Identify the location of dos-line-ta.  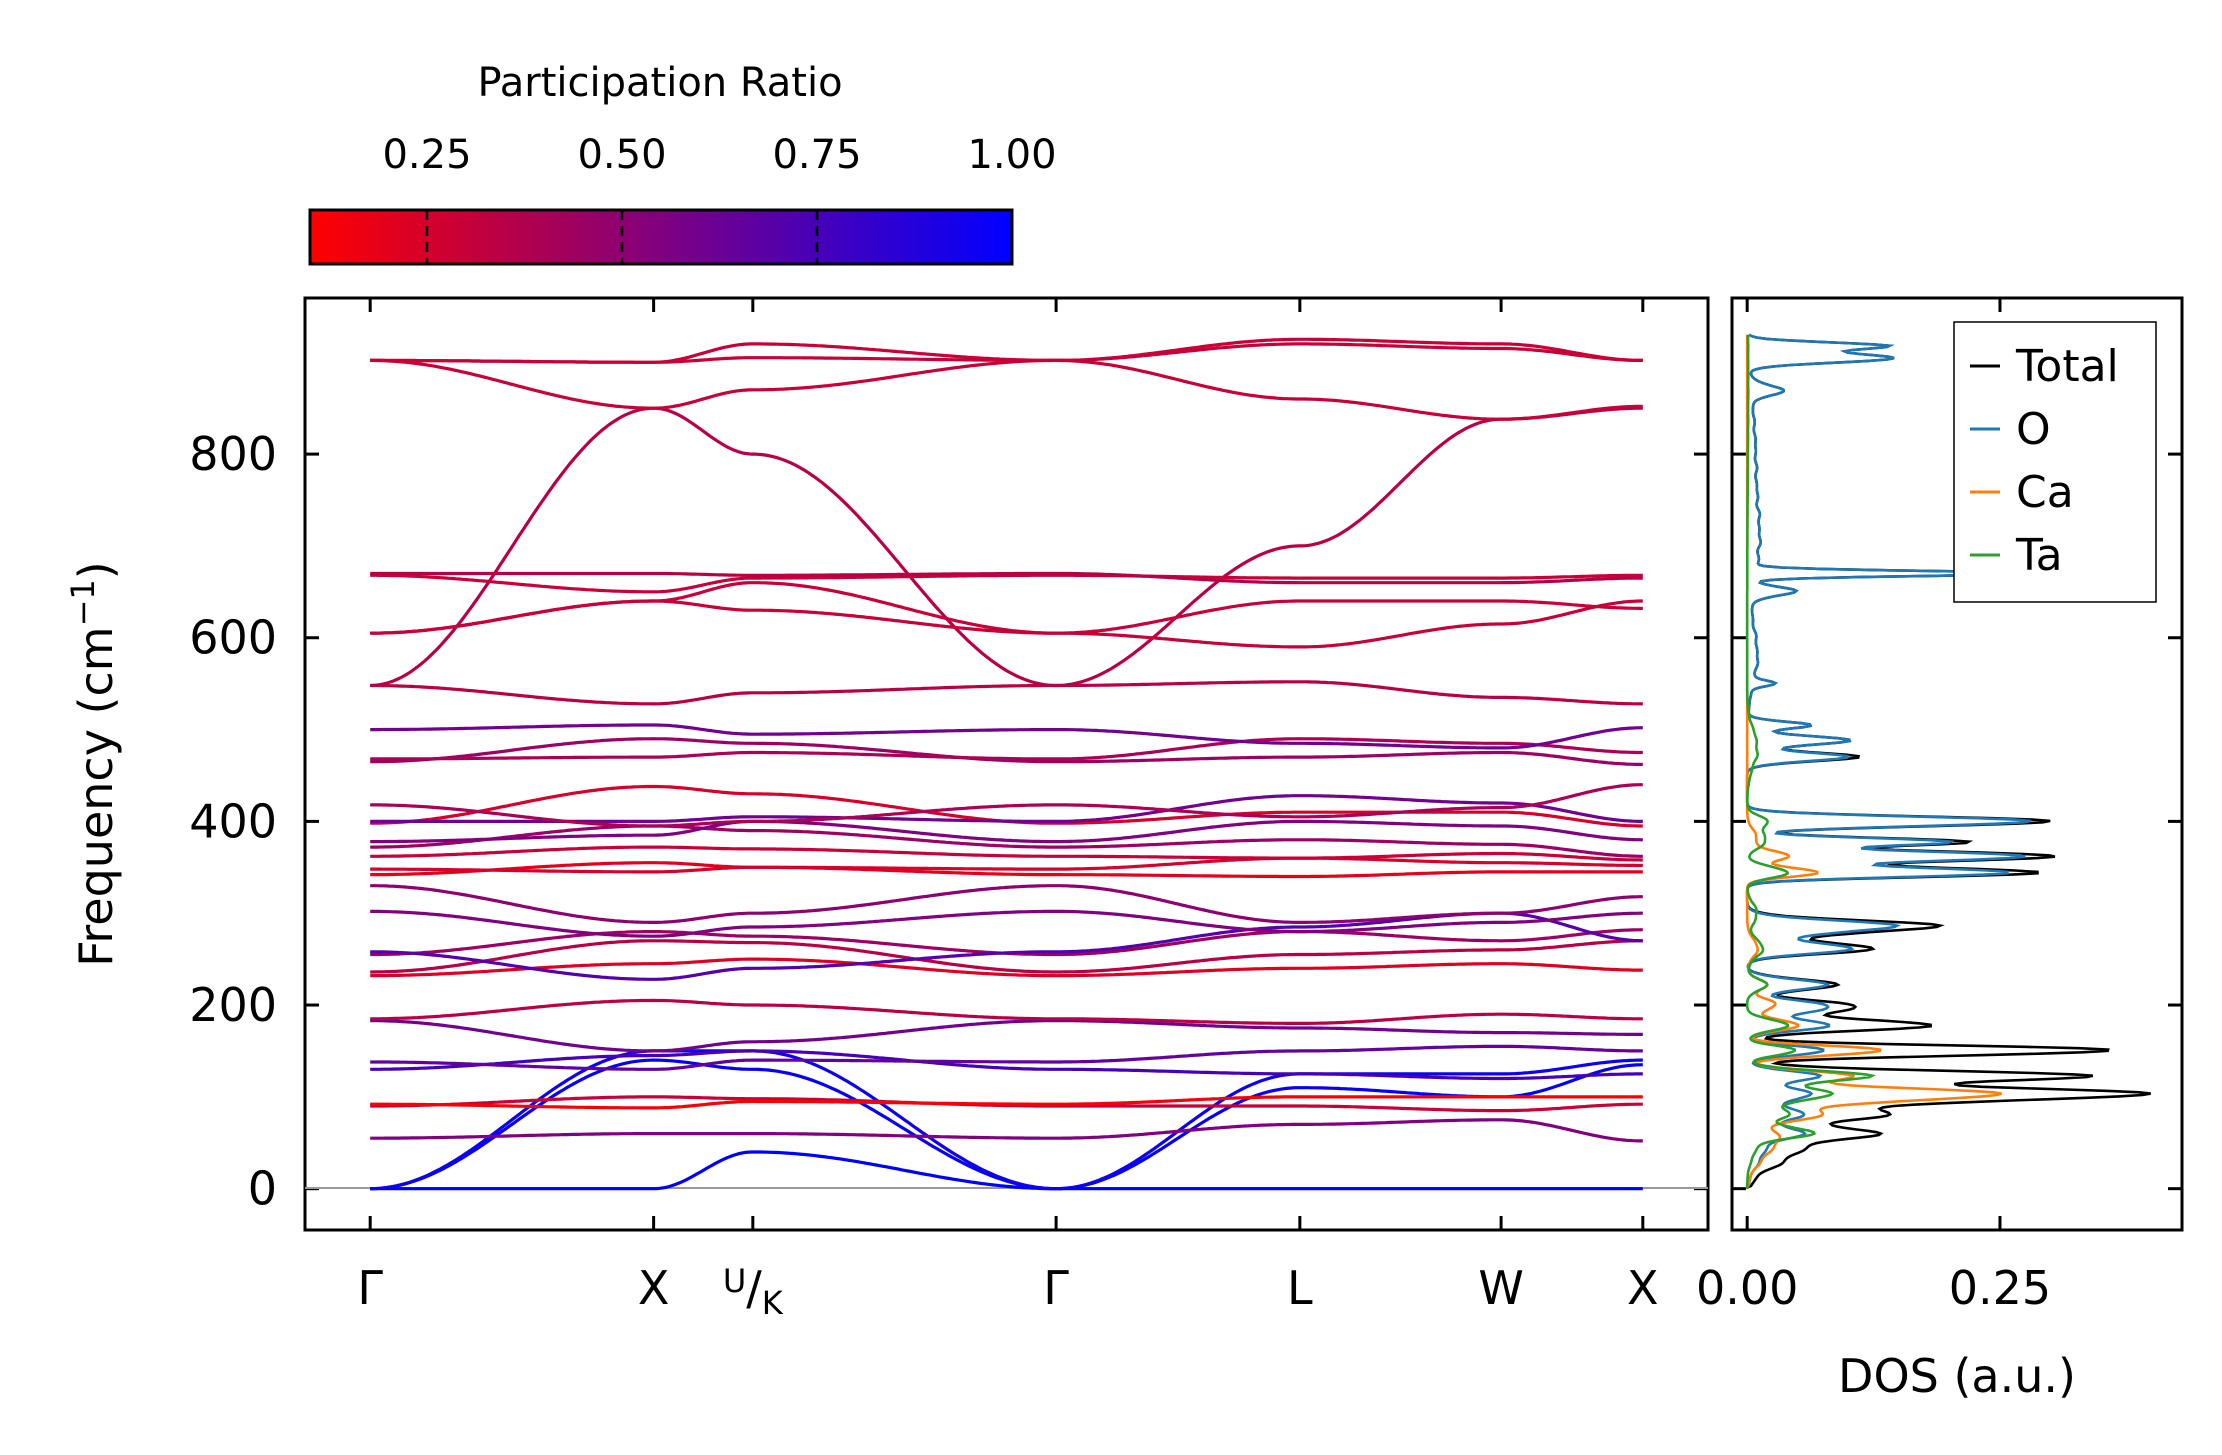
(1810, 761).